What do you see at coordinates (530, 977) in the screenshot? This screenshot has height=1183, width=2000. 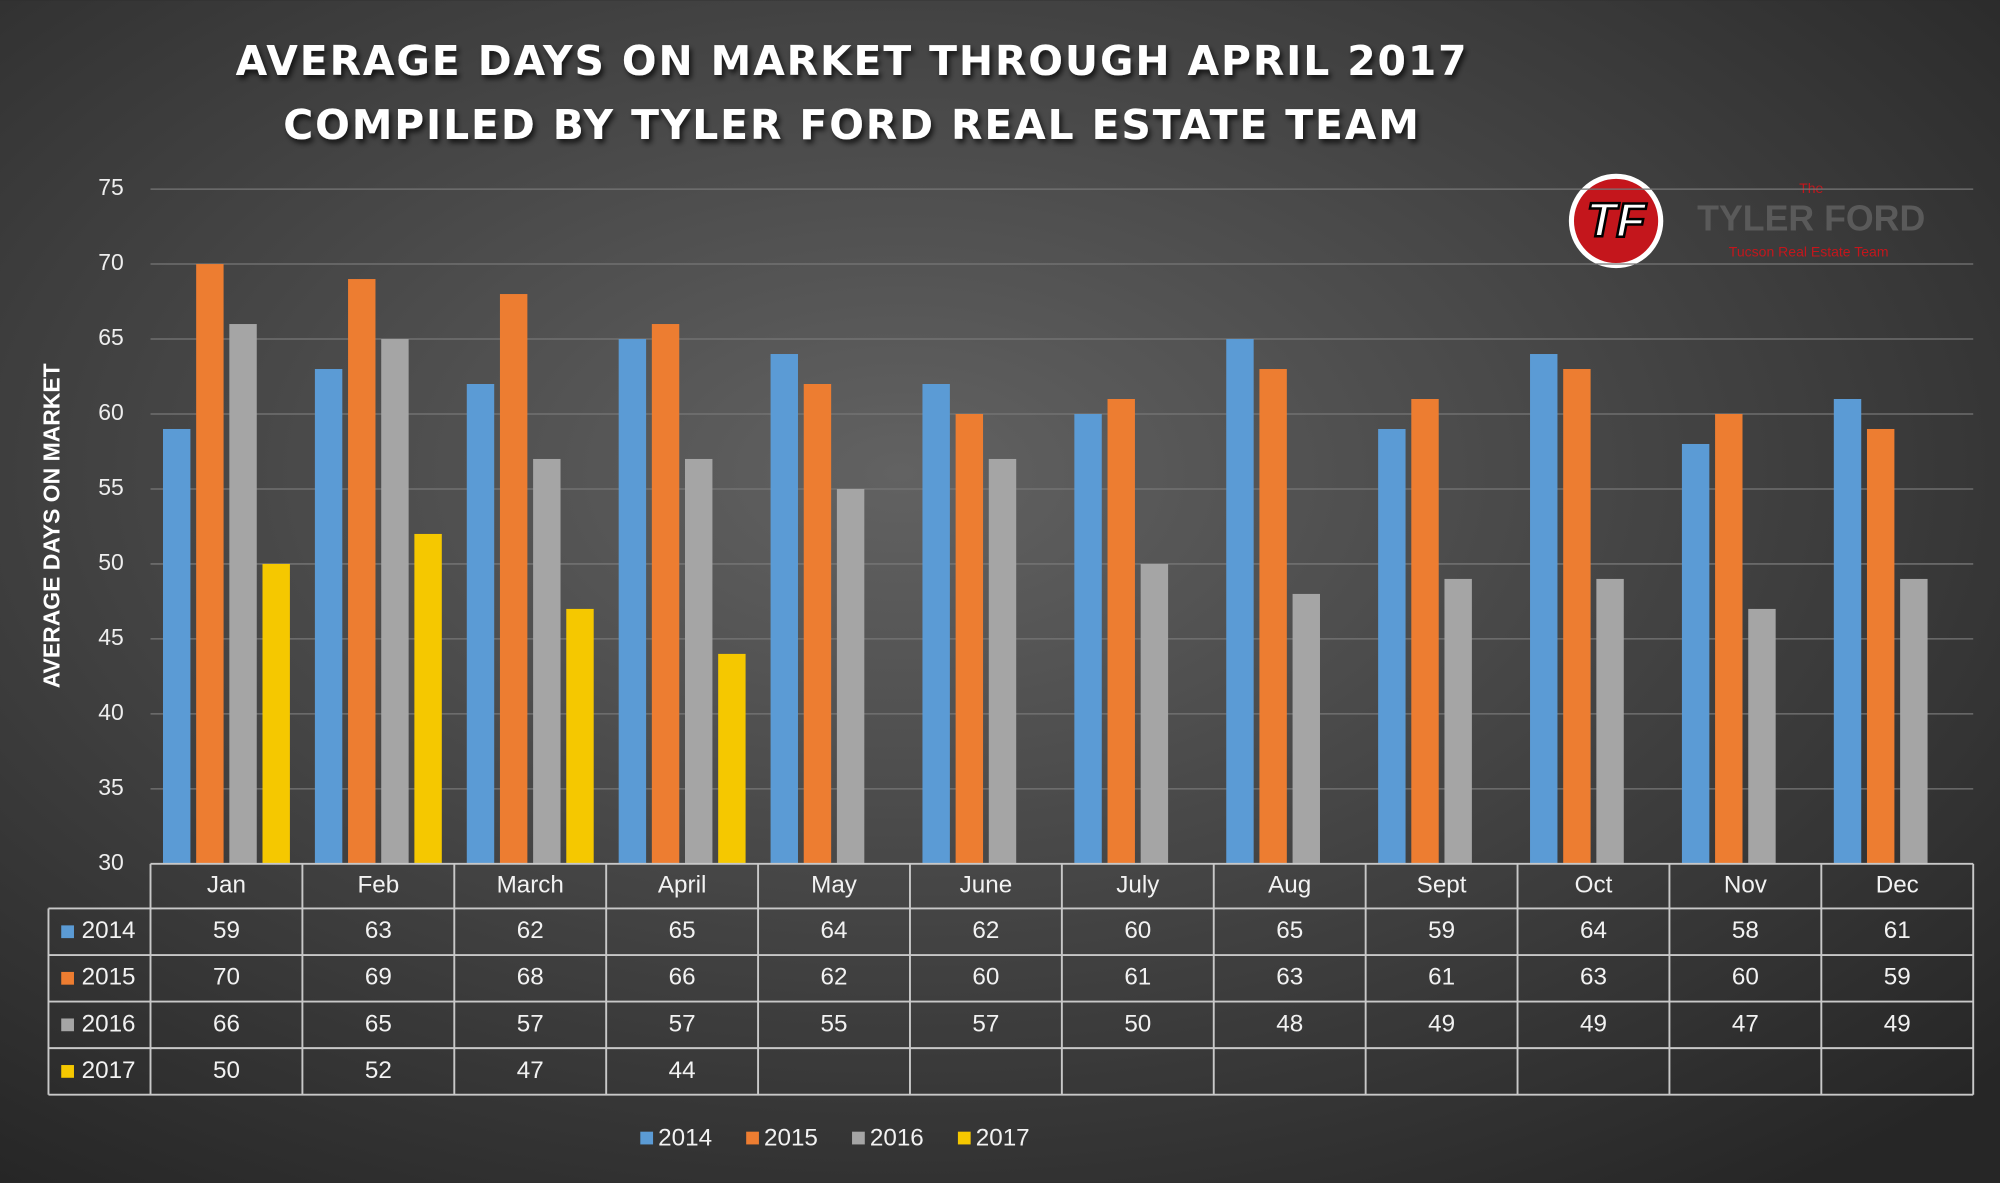 I see `table-value: 68` at bounding box center [530, 977].